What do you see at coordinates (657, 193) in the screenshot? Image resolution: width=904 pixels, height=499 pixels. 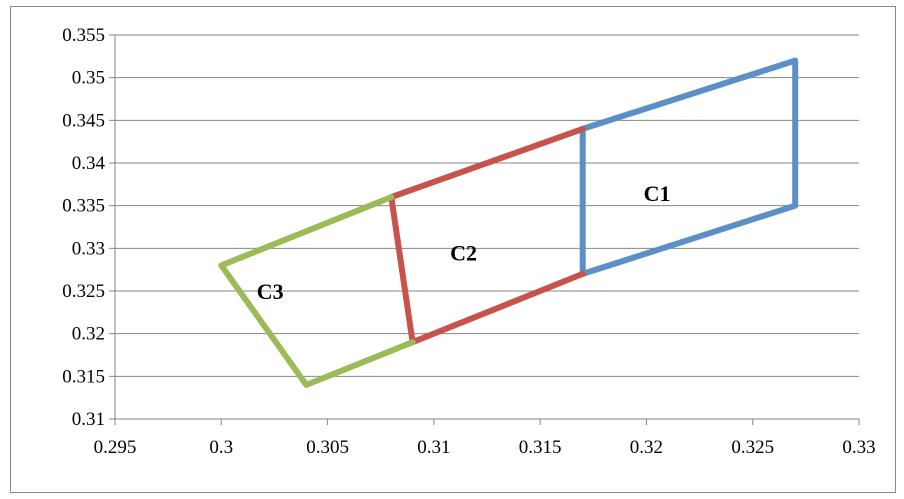 I see `region-label-c1: C1` at bounding box center [657, 193].